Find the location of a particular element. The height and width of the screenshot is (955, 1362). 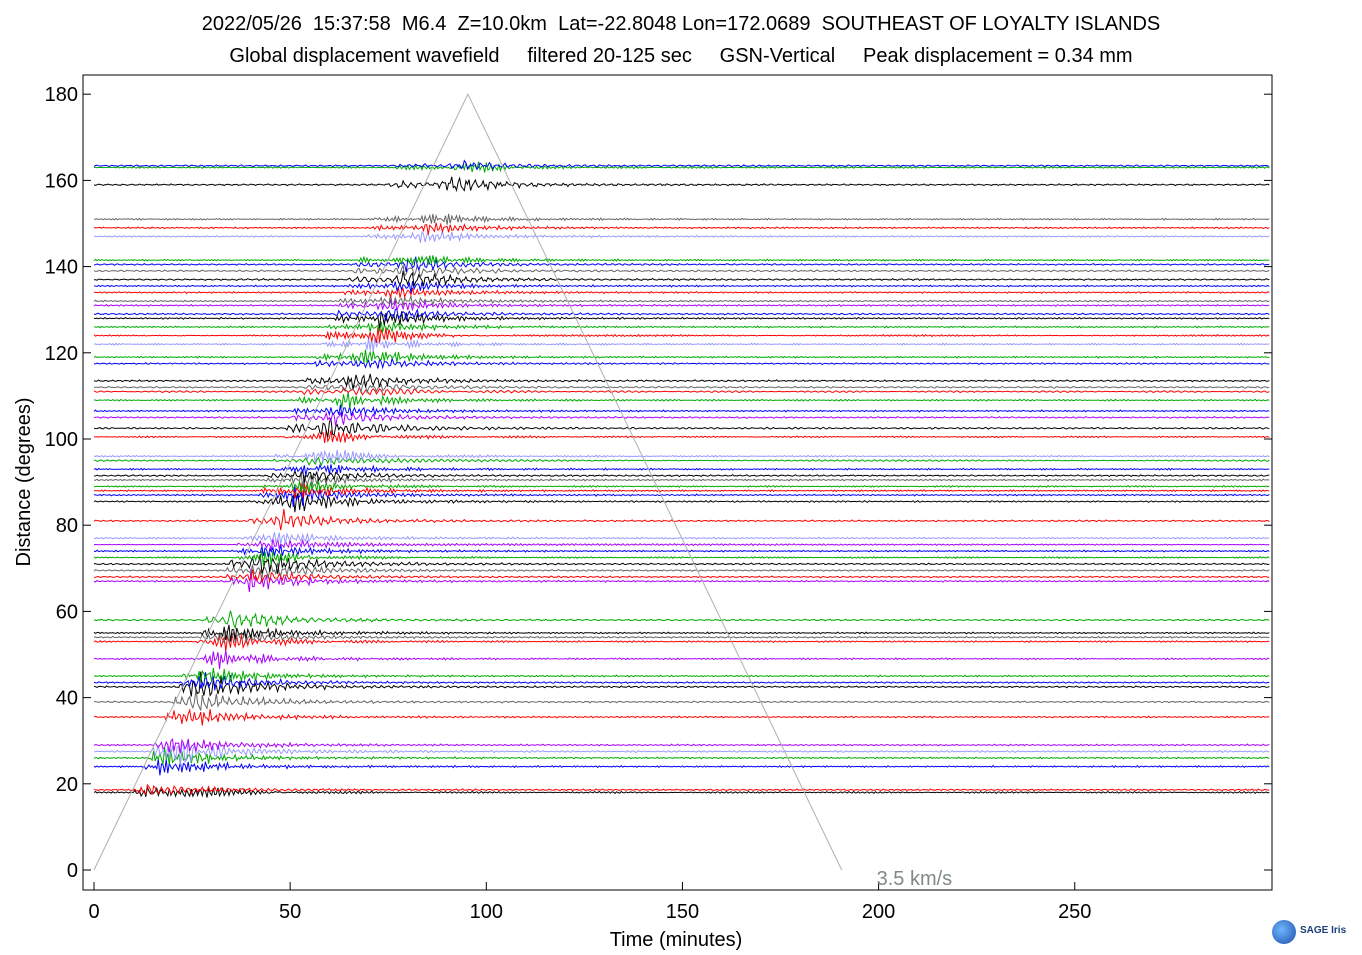

y-tick-label: 180 is located at coordinates (61, 95).